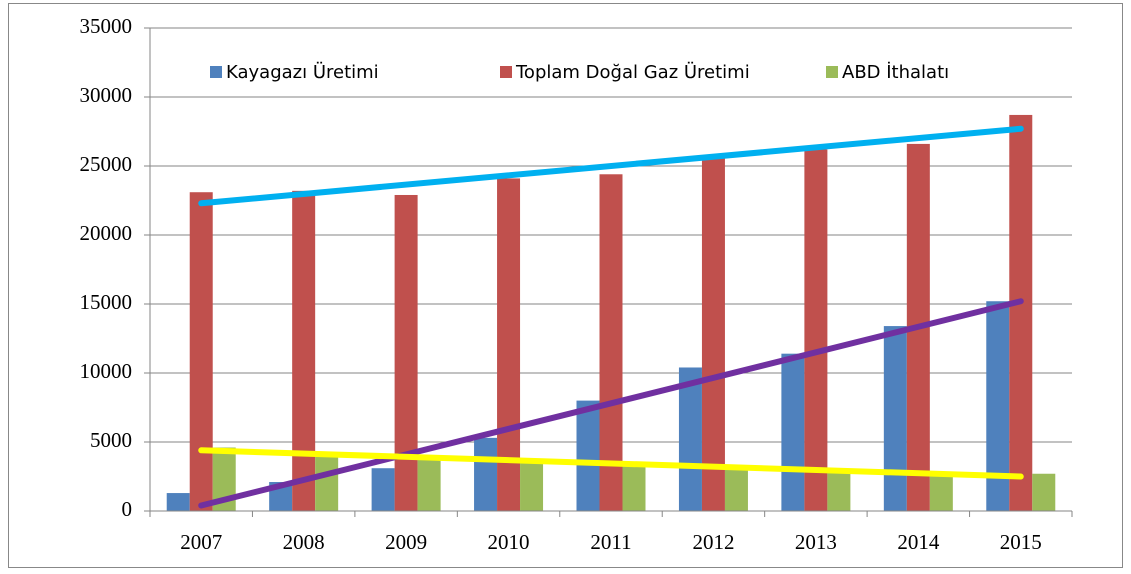 The width and height of the screenshot is (1131, 574). What do you see at coordinates (127, 509) in the screenshot?
I see `y-tick-label: 0` at bounding box center [127, 509].